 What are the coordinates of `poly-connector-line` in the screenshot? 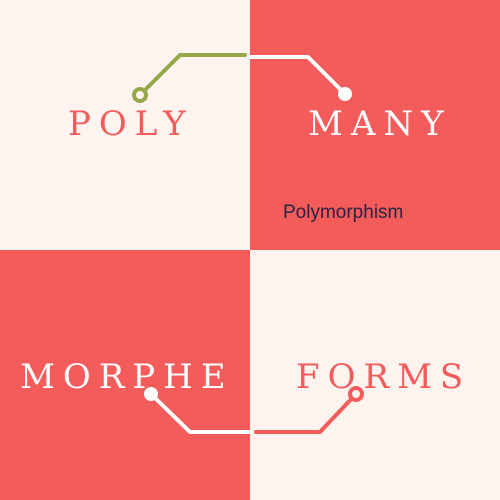 It's located at (192, 75).